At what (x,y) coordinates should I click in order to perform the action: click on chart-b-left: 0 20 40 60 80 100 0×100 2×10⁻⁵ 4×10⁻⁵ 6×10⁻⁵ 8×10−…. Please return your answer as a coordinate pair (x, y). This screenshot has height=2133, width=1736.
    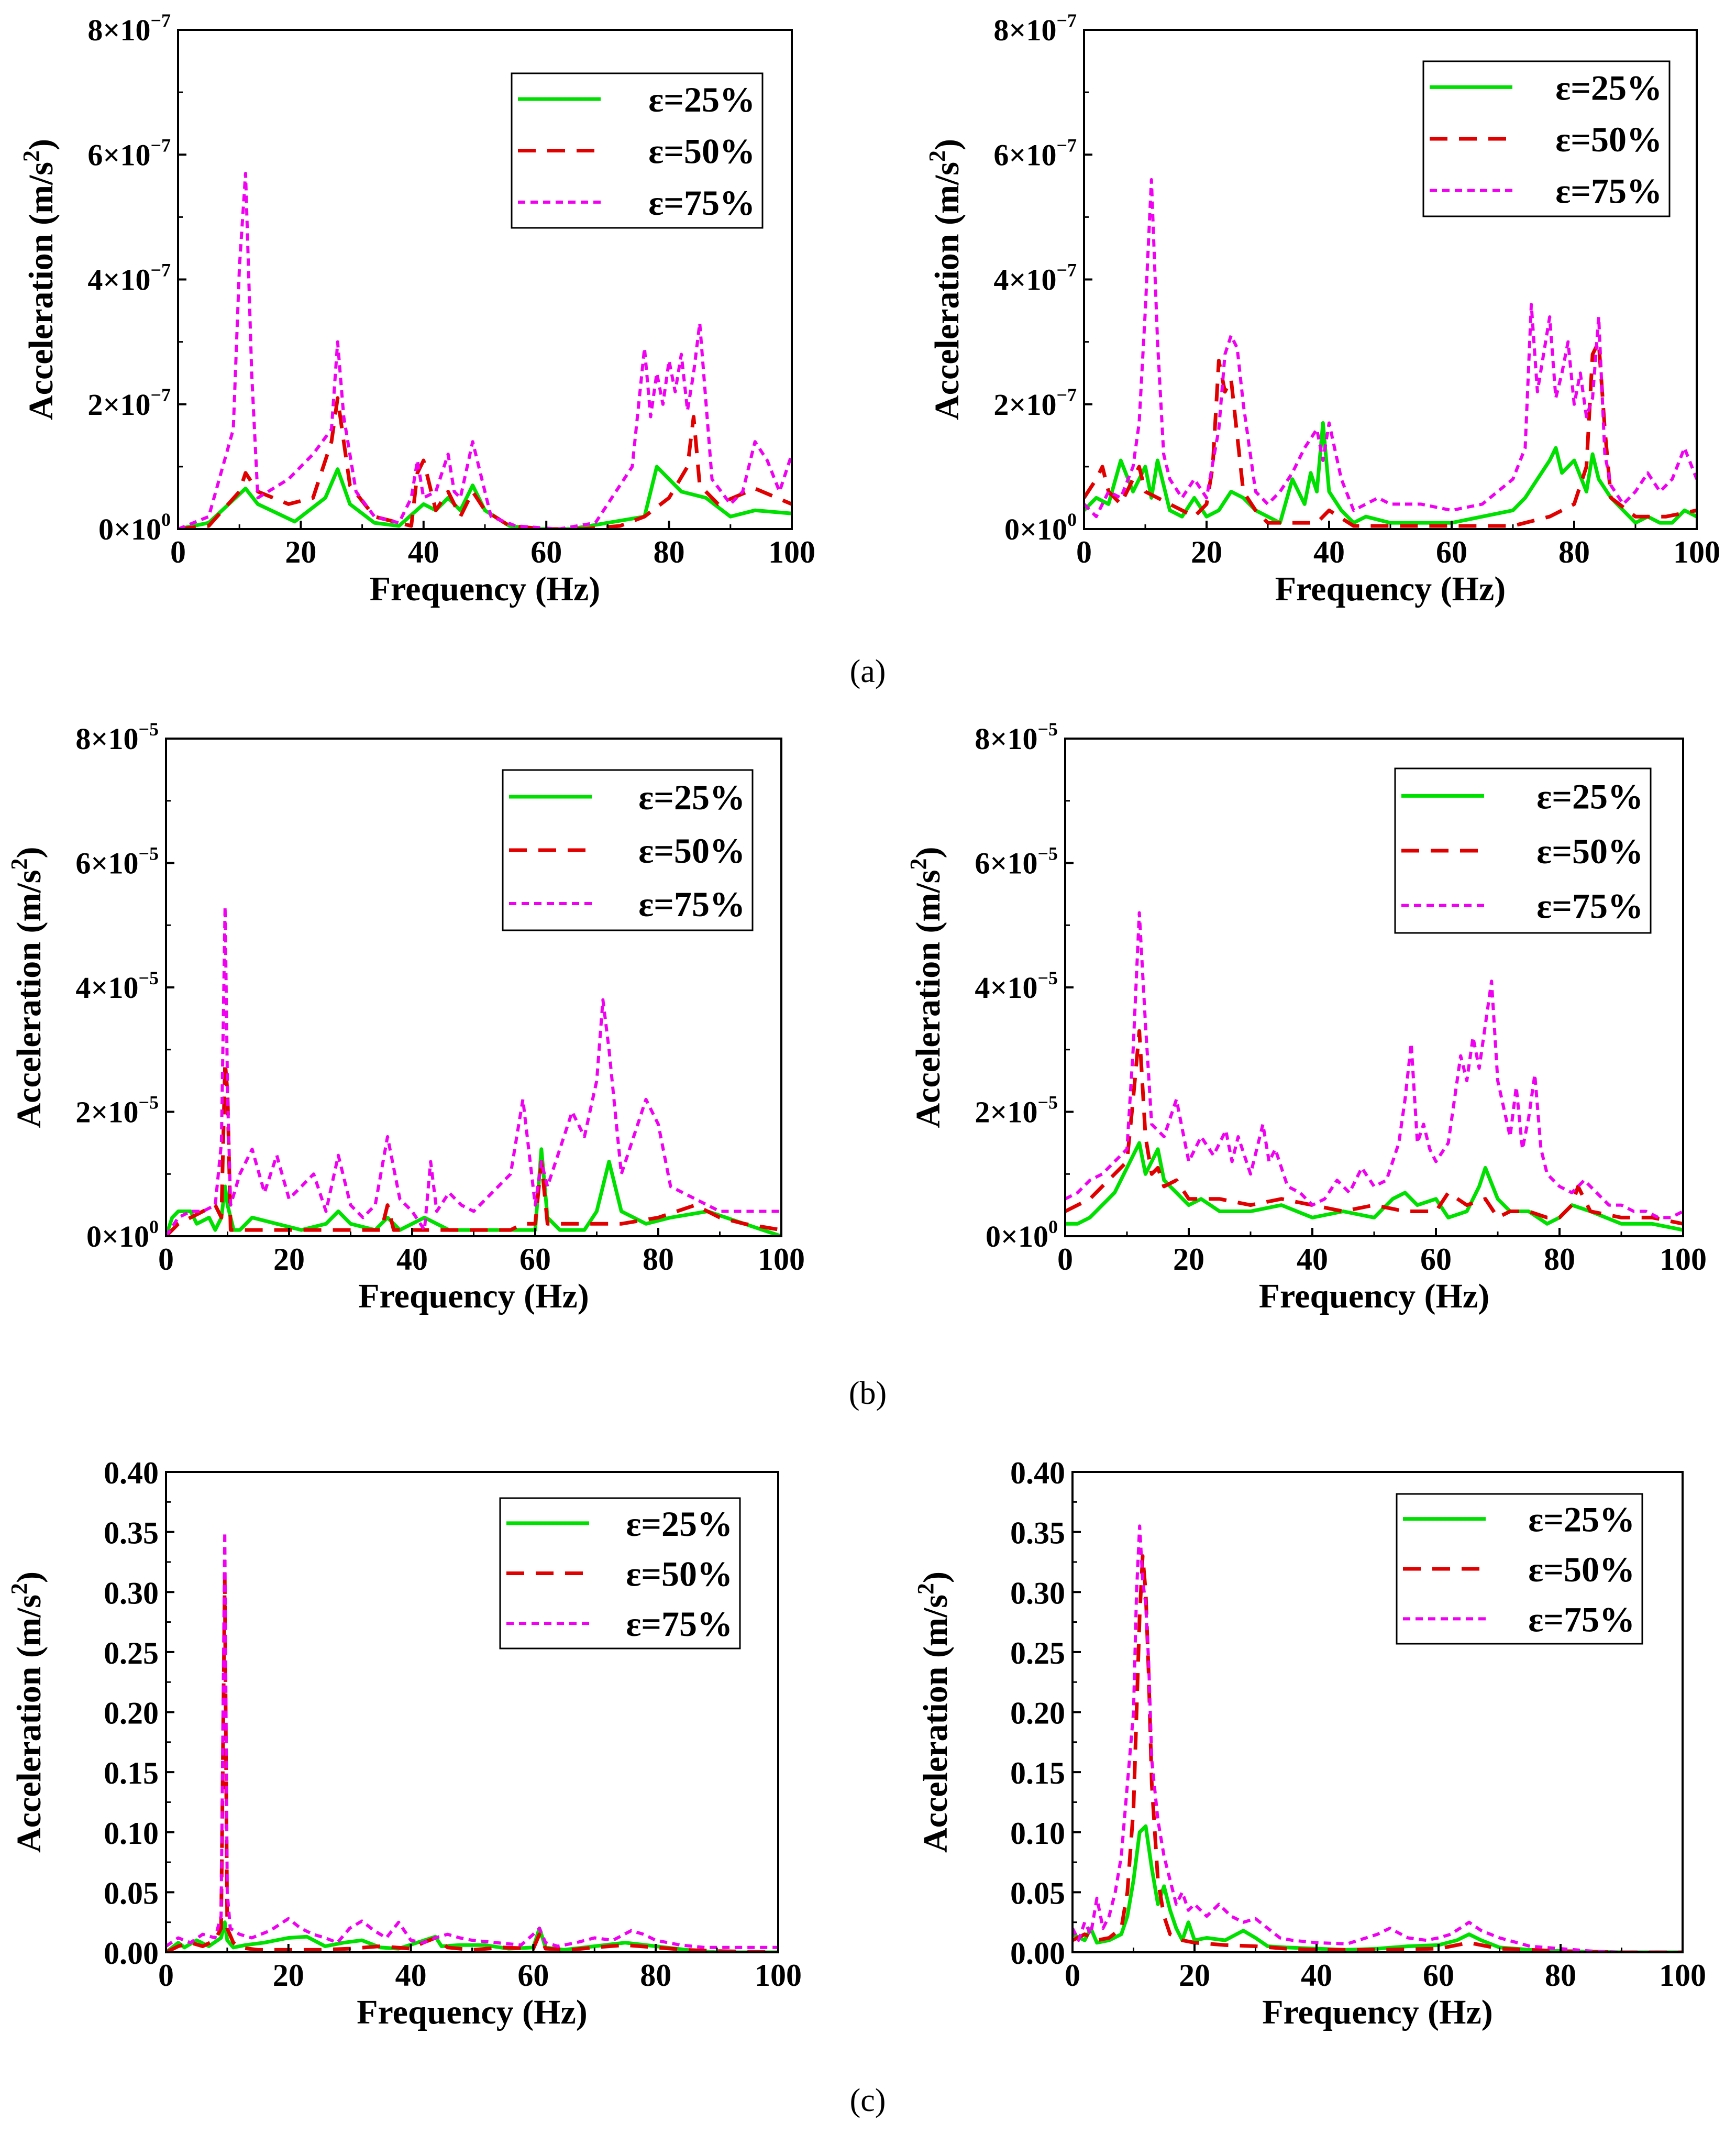
    Looking at the image, I should click on (405, 1017).